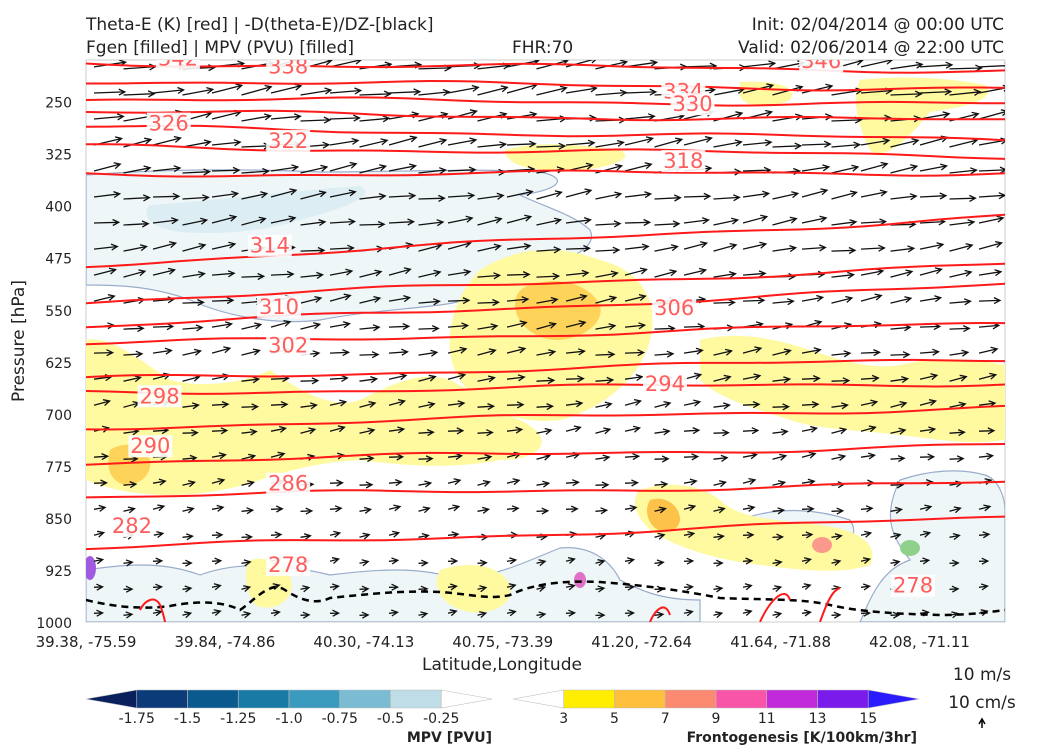 The width and height of the screenshot is (1050, 750). Describe the element at coordinates (910, 548) in the screenshot. I see `mpv-core-green` at that location.